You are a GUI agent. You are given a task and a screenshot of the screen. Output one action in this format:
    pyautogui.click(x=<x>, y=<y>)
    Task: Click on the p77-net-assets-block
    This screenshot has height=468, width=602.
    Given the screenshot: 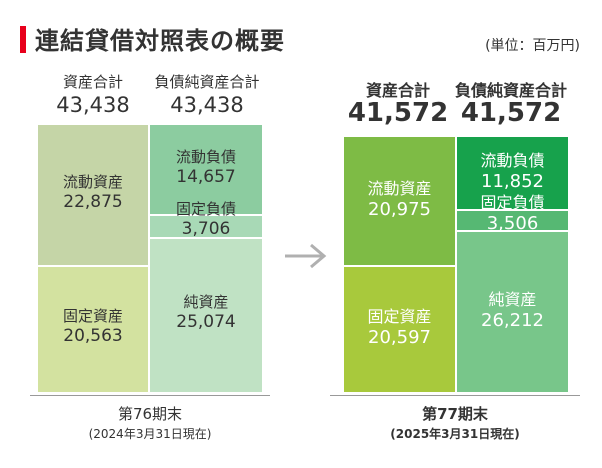 What is the action you would take?
    pyautogui.click(x=512, y=311)
    